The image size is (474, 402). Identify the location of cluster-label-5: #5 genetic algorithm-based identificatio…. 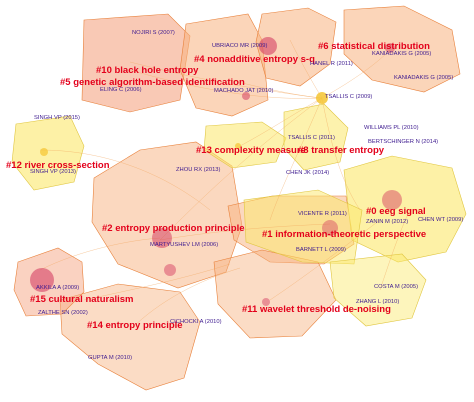
(152, 82).